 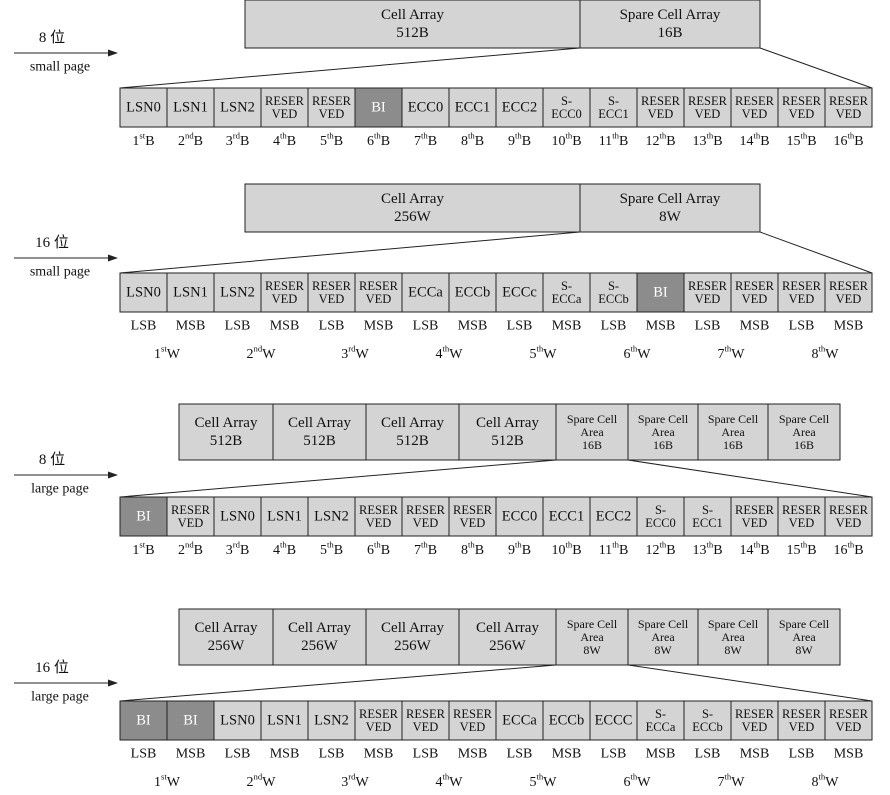 I want to click on side-label: 8 位 large page, so click(x=66, y=474).